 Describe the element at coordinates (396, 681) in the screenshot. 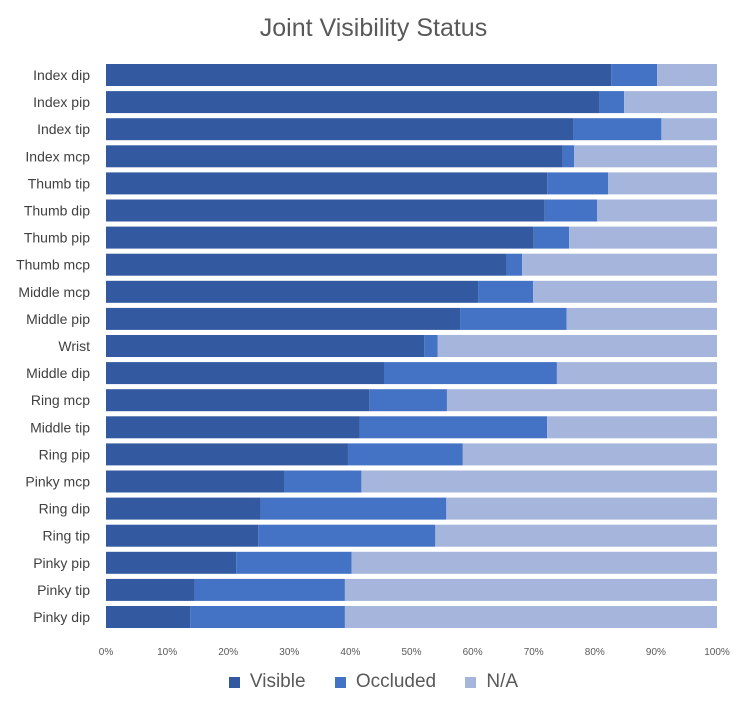

I see `legend-label-occluded: Occluded` at that location.